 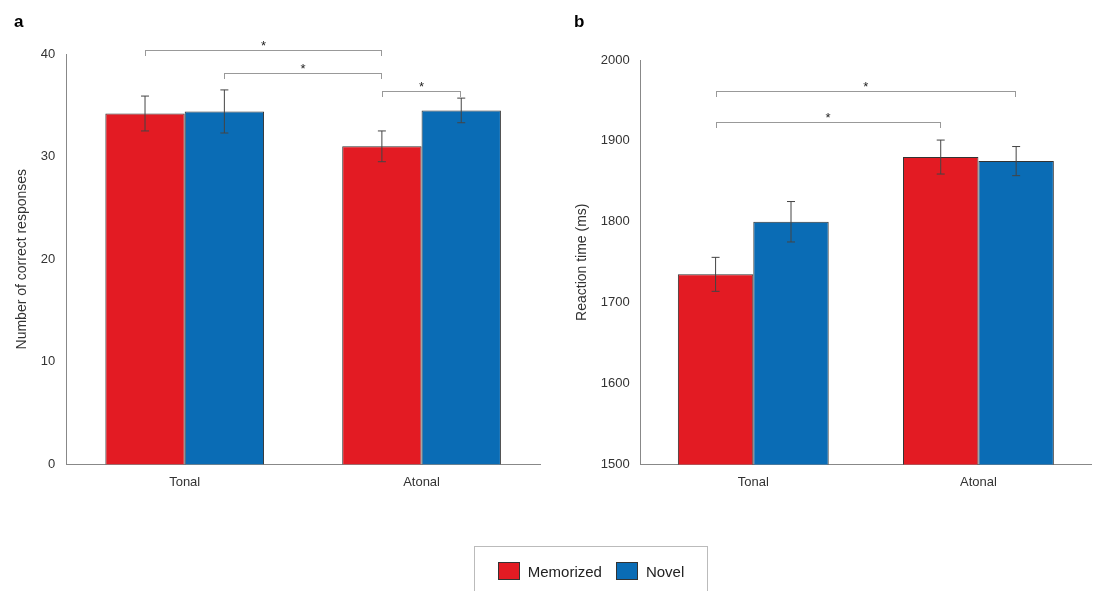 What do you see at coordinates (615, 140) in the screenshot?
I see `y-tick-label: 1900` at bounding box center [615, 140].